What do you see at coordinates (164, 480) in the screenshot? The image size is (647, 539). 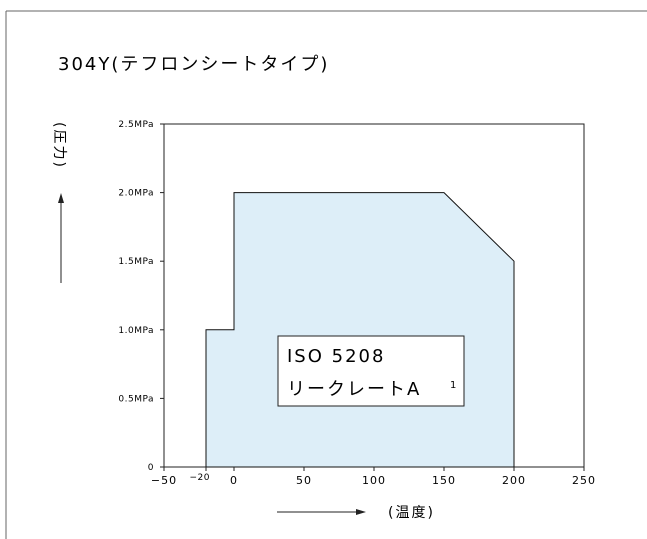 I see `x-tick-label: −50` at bounding box center [164, 480].